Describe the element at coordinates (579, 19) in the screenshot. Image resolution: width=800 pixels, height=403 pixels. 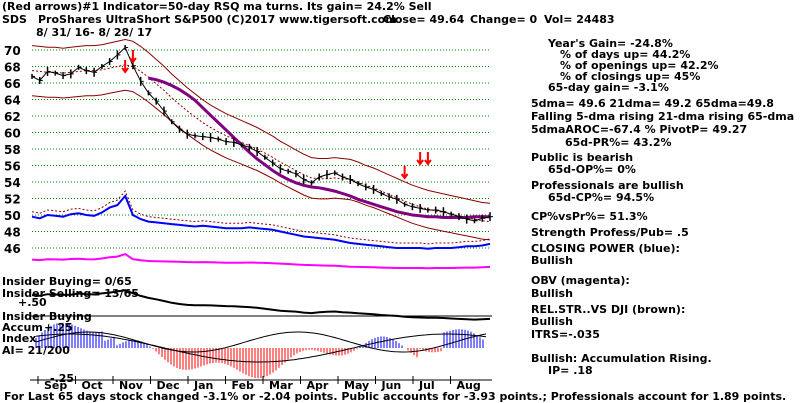
I see `volume-value: Vol= 24483` at that location.